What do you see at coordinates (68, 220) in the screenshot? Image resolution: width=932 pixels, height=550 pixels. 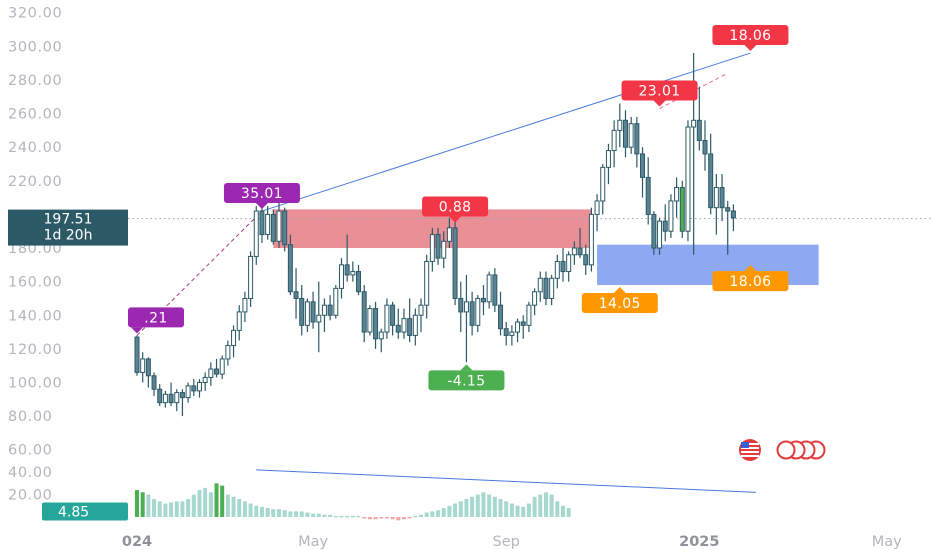 I see `current-price-value: 197.51` at bounding box center [68, 220].